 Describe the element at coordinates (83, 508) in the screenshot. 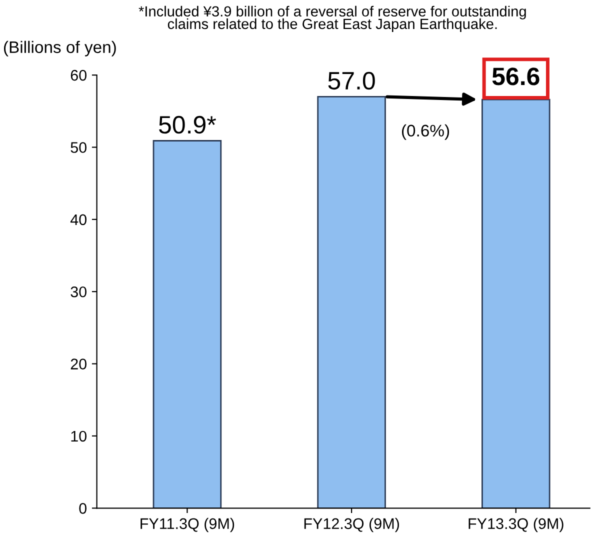

I see `y-tick-label: 0` at that location.